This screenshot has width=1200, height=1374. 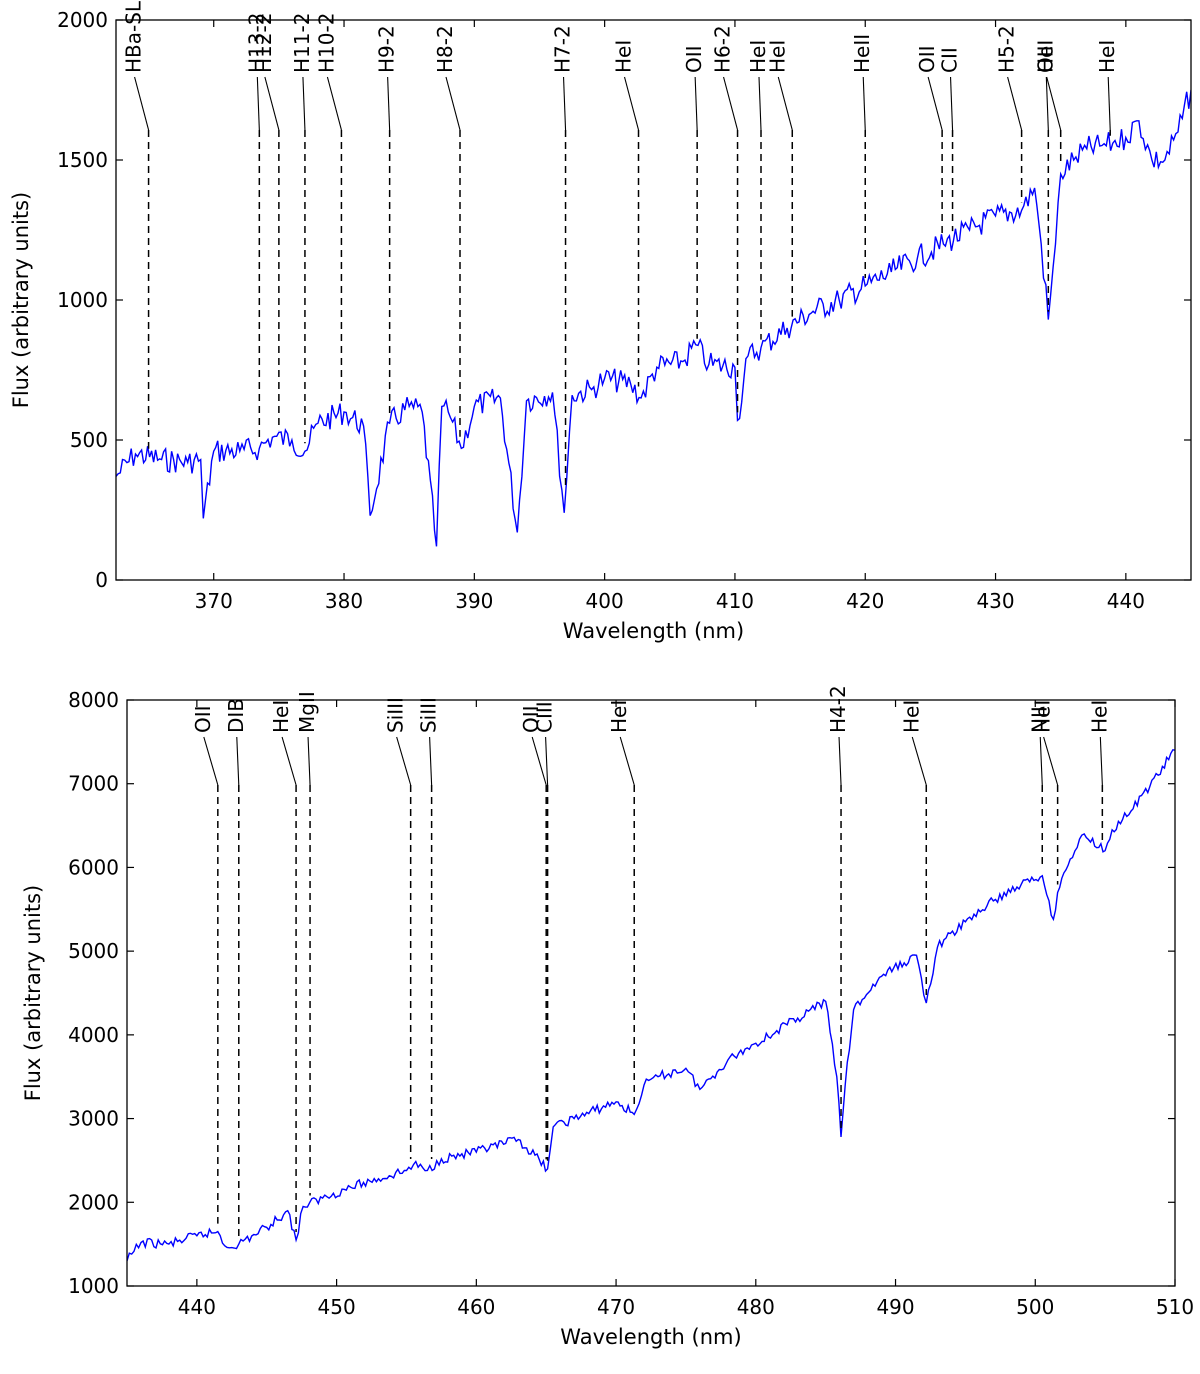 I want to click on y-tick-label: 2000, so click(x=82, y=20).